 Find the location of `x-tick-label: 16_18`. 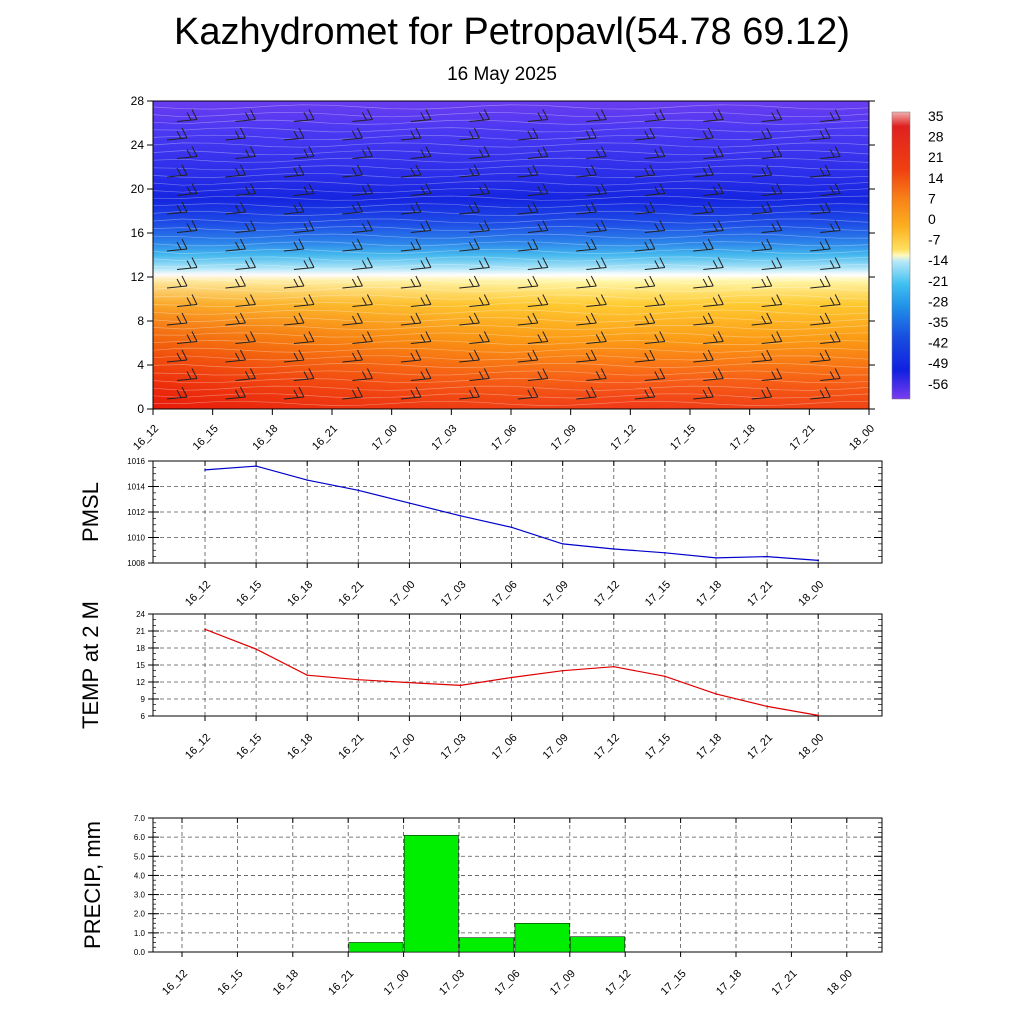

x-tick-label: 16_18 is located at coordinates (300, 747).